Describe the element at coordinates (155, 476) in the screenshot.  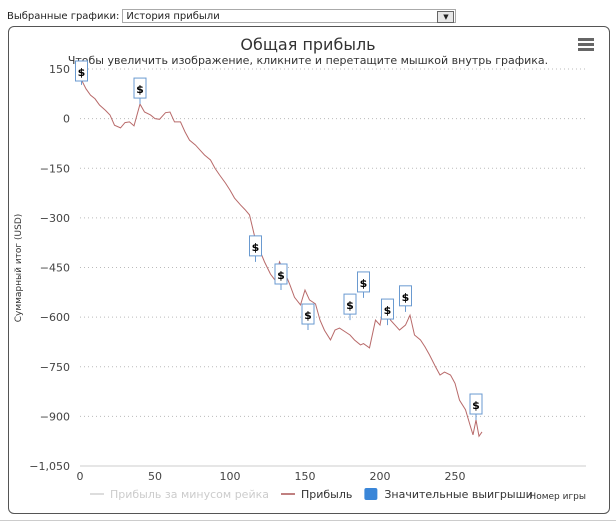
I see `x-tick-label: 50` at that location.